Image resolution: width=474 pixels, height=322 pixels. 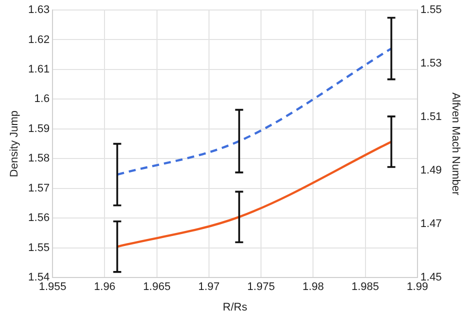 What do you see at coordinates (417, 287) in the screenshot?
I see `x-tick-label: 1.99` at bounding box center [417, 287].